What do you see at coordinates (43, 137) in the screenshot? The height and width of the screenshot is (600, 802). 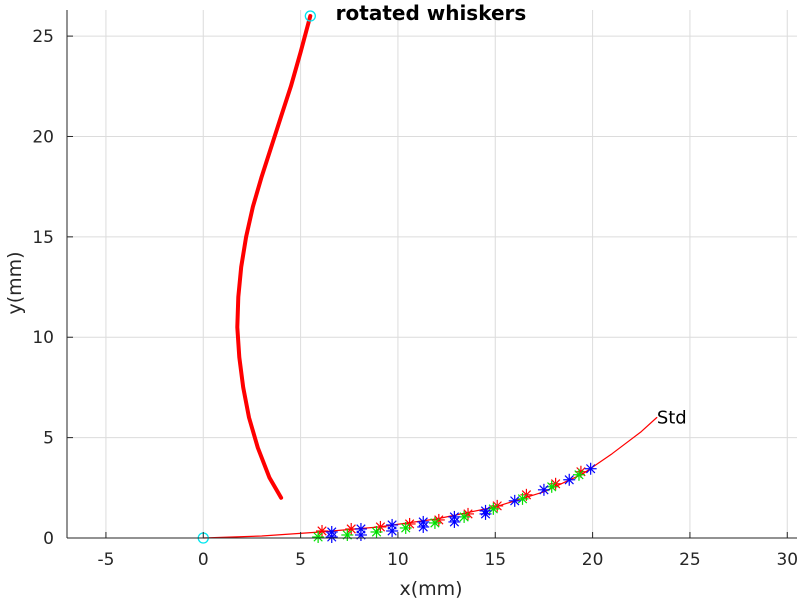 I see `y-tick-label: 20` at bounding box center [43, 137].